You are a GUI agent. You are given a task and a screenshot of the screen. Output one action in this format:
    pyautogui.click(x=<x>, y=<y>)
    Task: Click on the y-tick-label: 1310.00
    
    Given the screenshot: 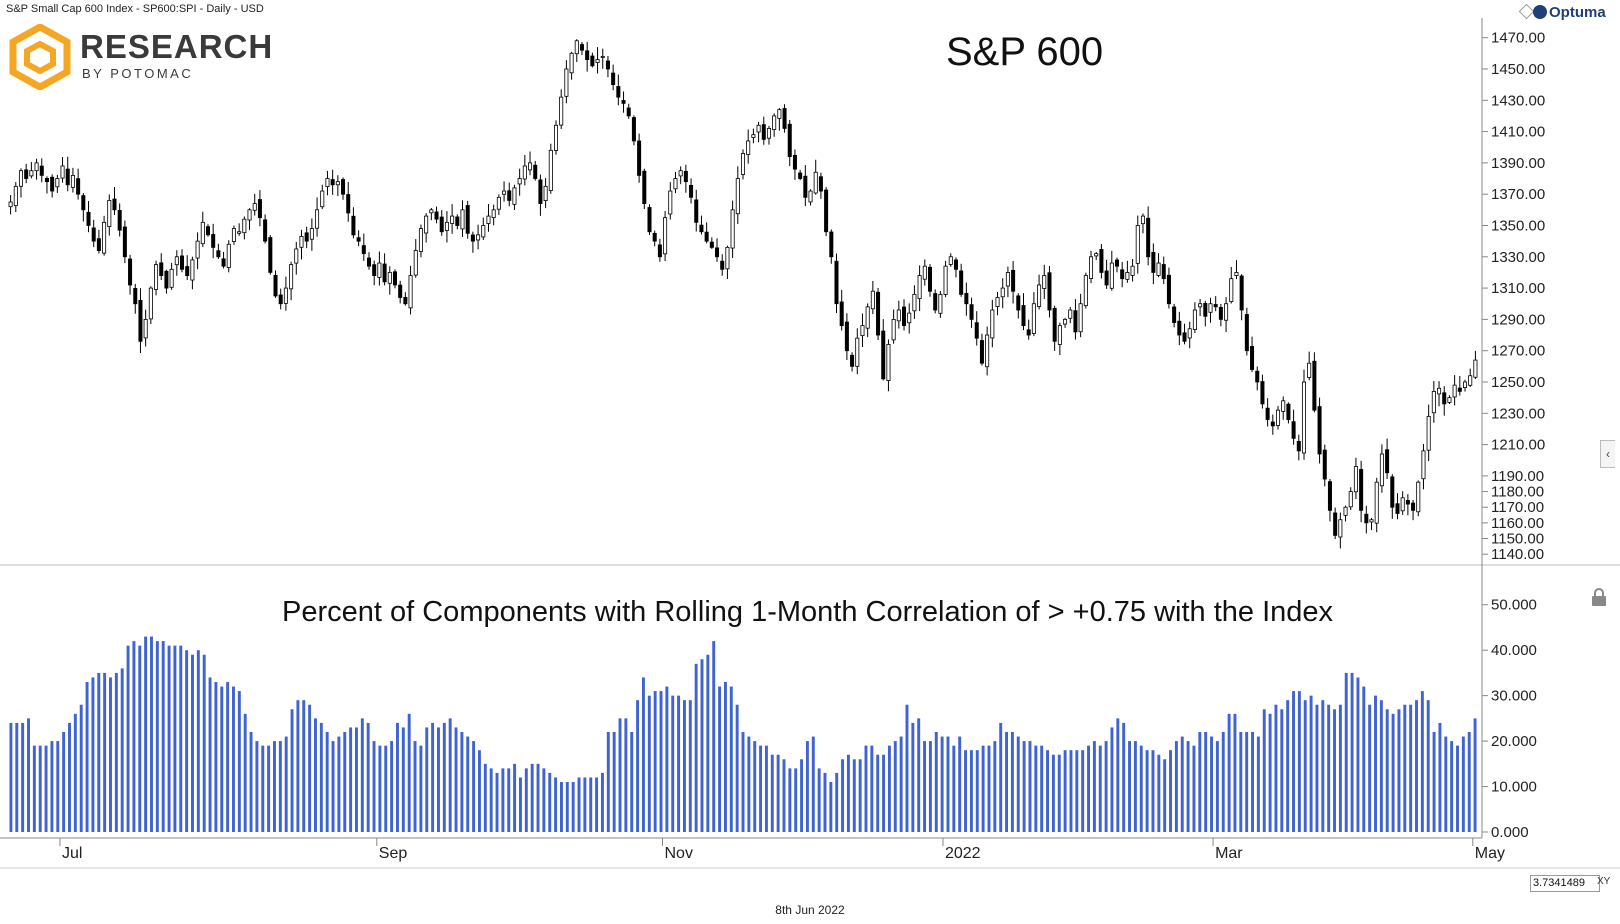 What is the action you would take?
    pyautogui.click(x=1518, y=288)
    